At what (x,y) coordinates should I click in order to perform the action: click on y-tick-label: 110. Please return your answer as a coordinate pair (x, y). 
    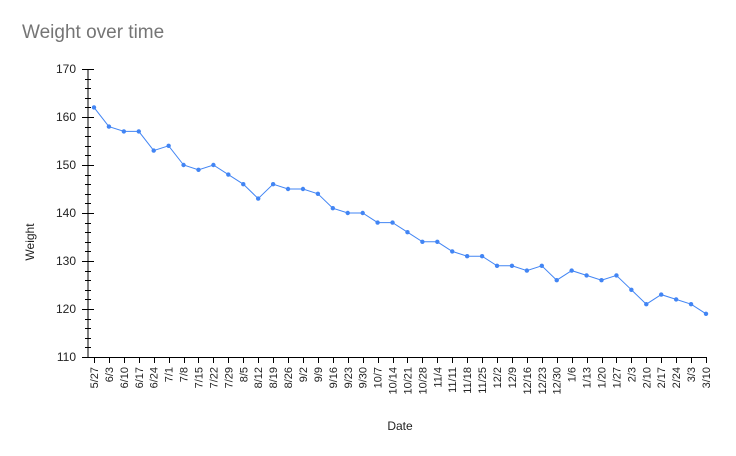
    Looking at the image, I should click on (66, 357).